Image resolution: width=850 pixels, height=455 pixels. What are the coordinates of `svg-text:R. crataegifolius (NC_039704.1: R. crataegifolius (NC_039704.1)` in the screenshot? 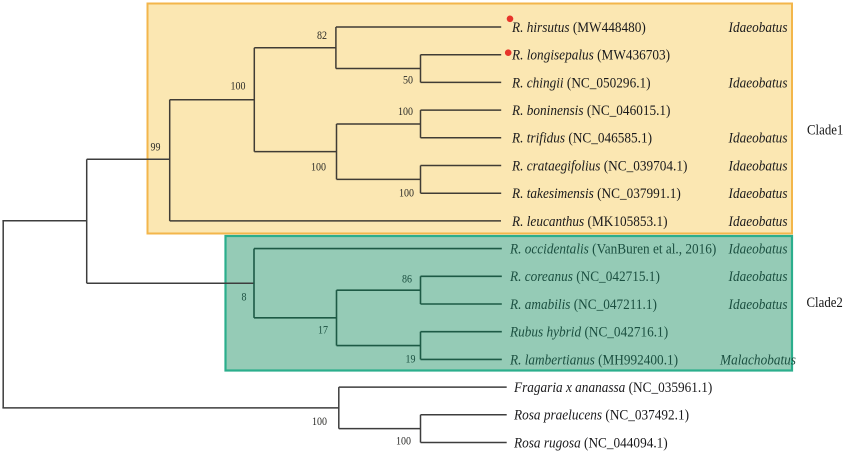 It's located at (599, 166).